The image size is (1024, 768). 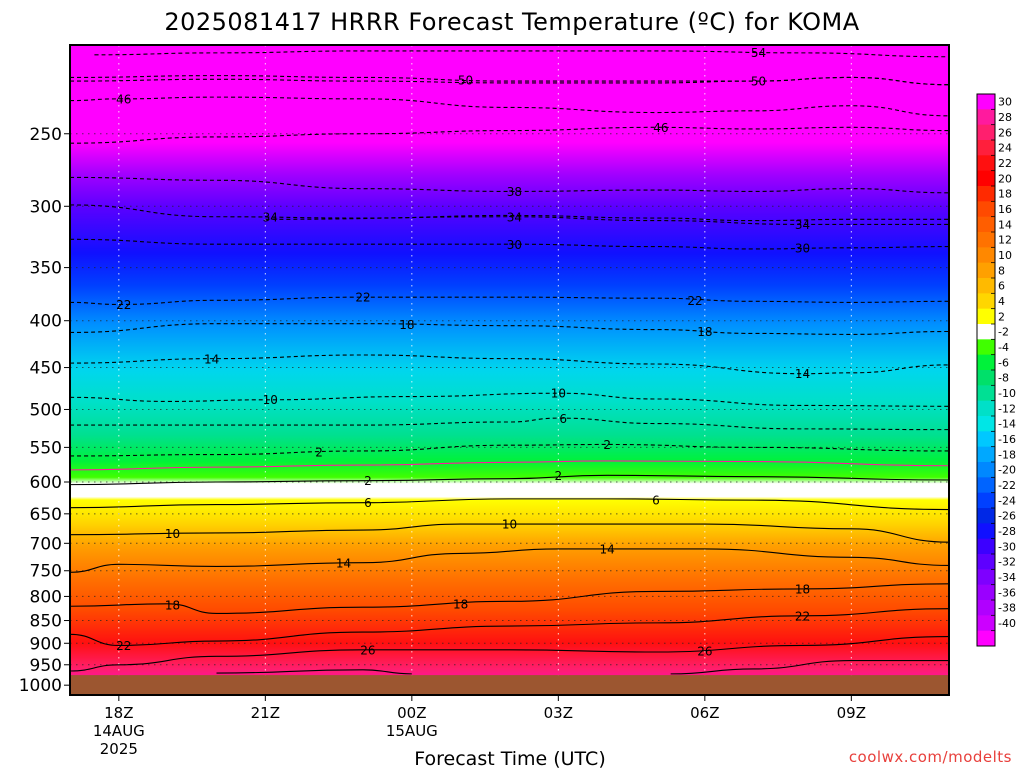 I want to click on color-bar-label: 6, so click(x=1001, y=286).